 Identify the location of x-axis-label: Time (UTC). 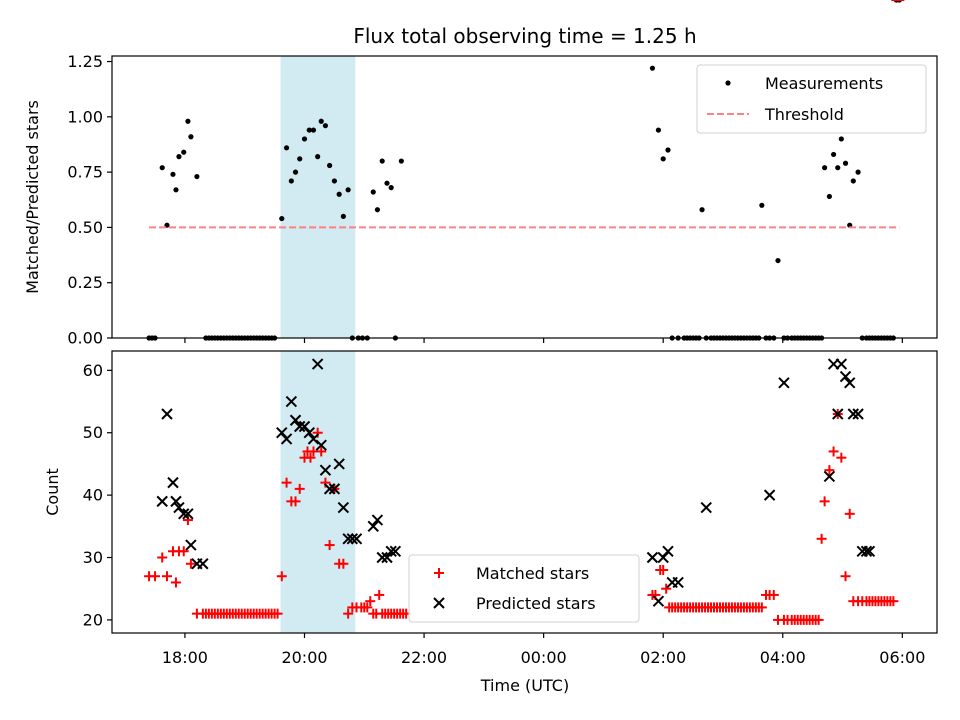
(524, 685).